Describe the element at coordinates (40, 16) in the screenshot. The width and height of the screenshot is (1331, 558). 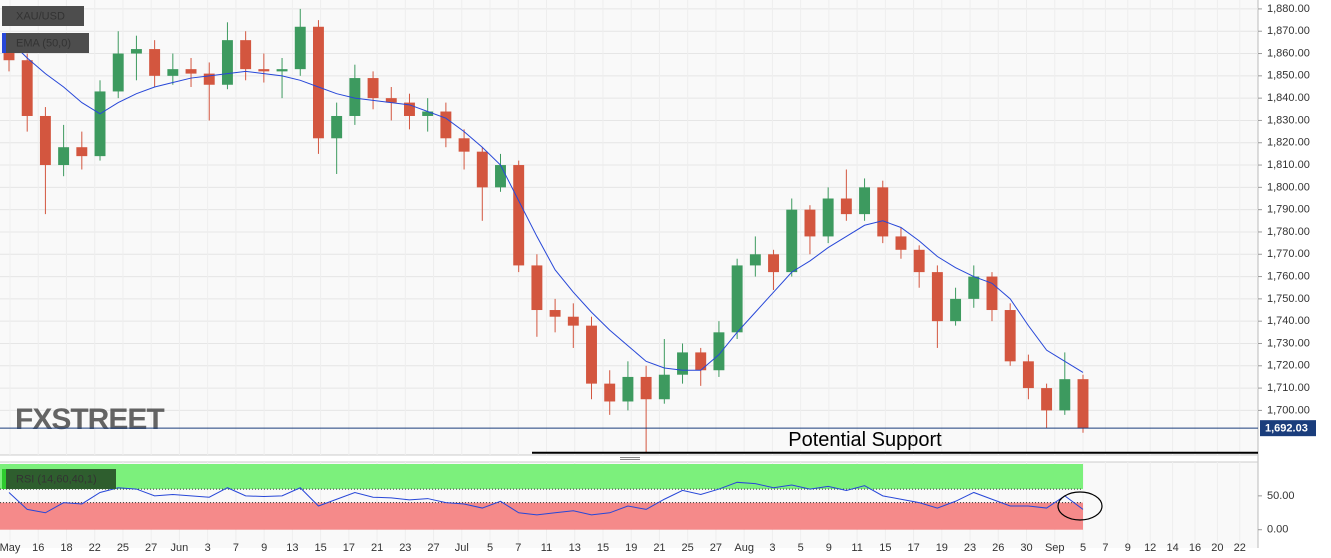
I see `legend-symbol: XAU/USD` at that location.